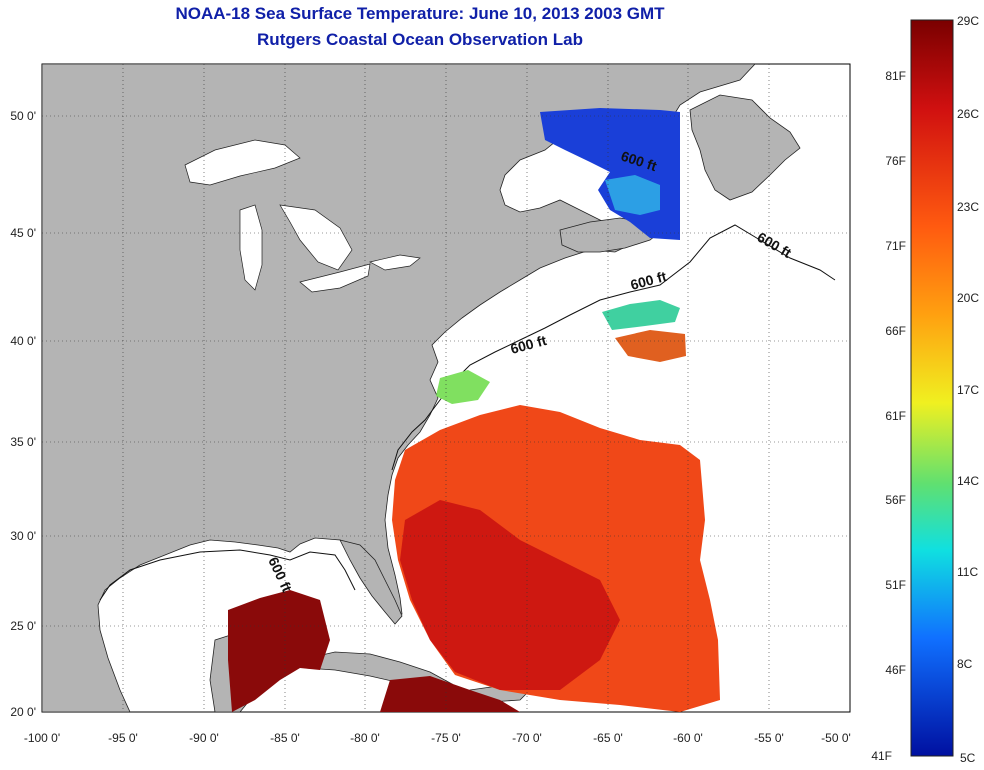 This screenshot has width=984, height=770. What do you see at coordinates (42, 738) in the screenshot?
I see `x-tick-label: -100 0'` at bounding box center [42, 738].